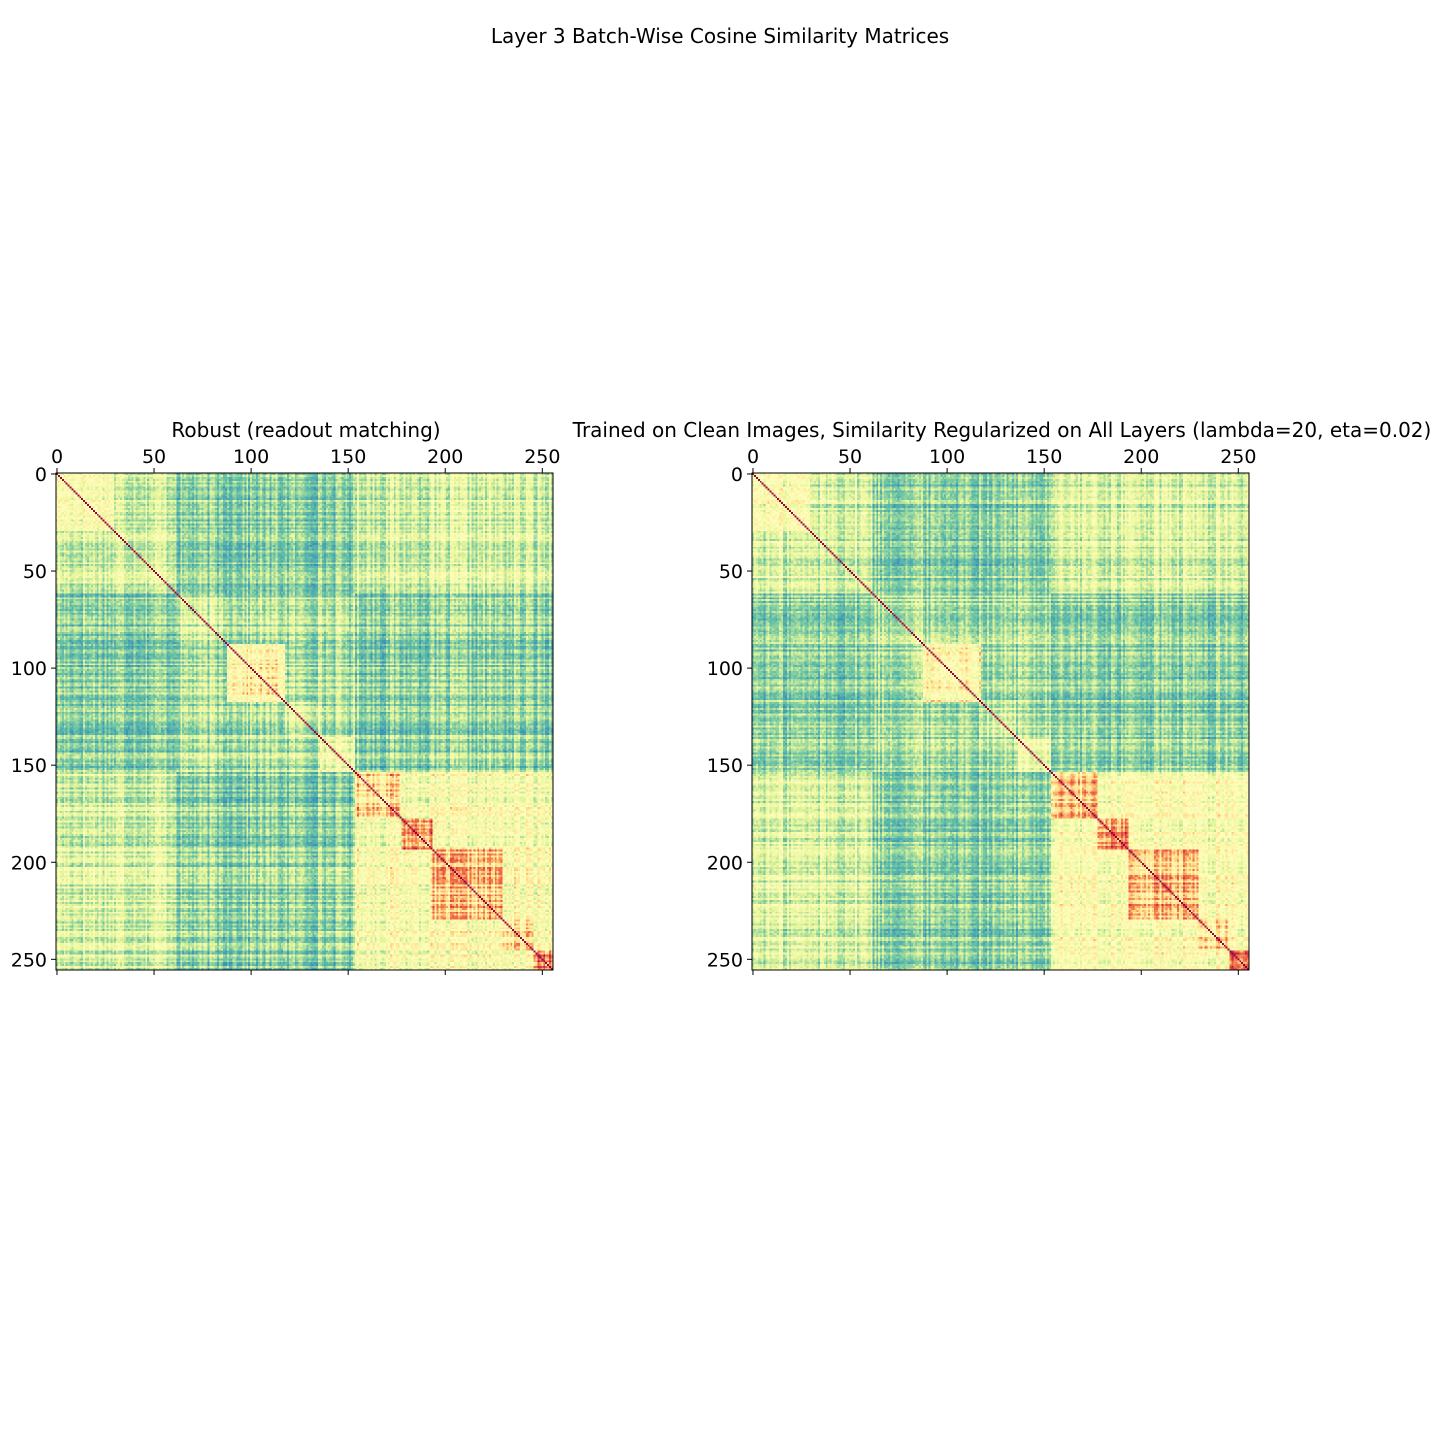 The width and height of the screenshot is (1440, 1440). I want to click on heatmap-right: 0 50 100 150 200 250 0 50 100 150 200 250, so click(981, 710).